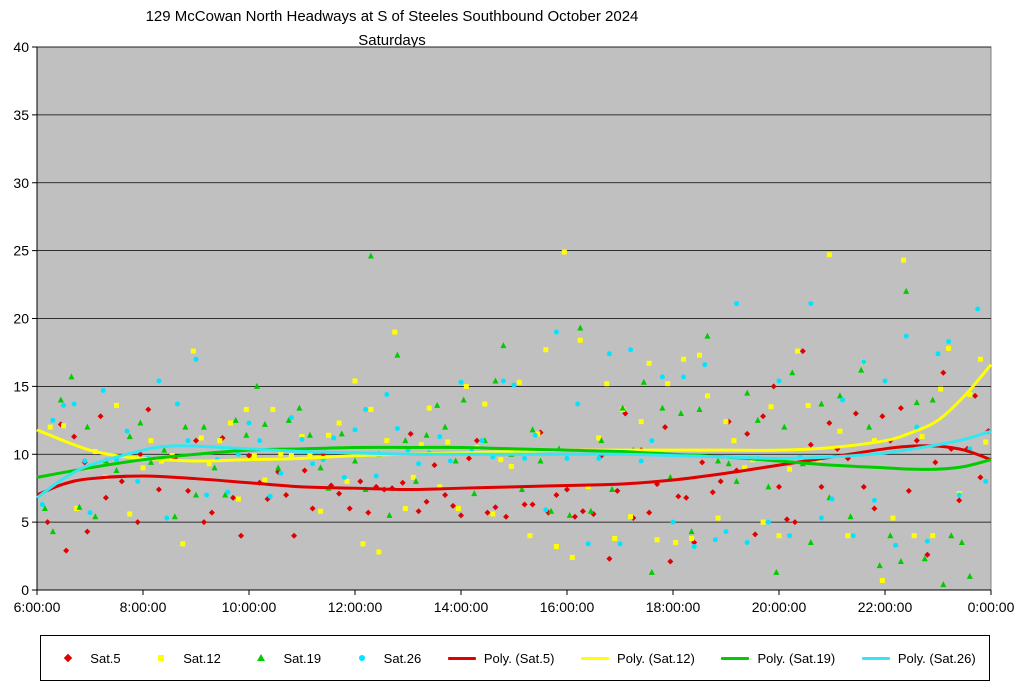  What do you see at coordinates (567, 607) in the screenshot?
I see `x-tick-label: 16:00:00` at bounding box center [567, 607].